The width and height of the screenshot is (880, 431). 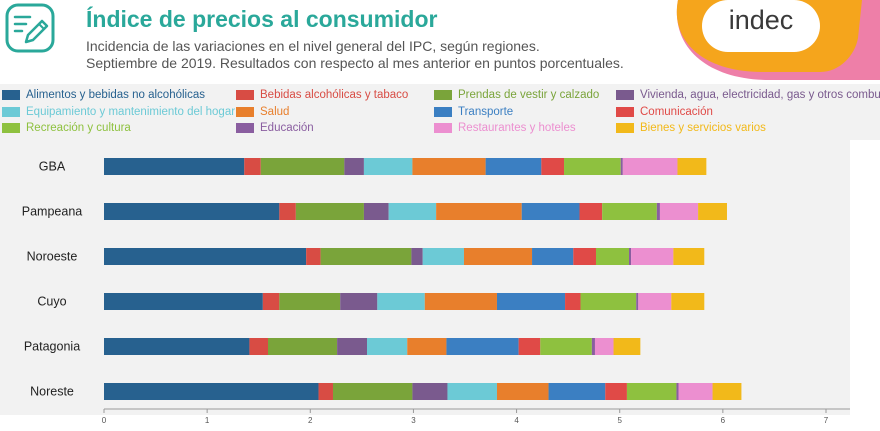 I want to click on x-tick-label: 1, so click(x=207, y=420).